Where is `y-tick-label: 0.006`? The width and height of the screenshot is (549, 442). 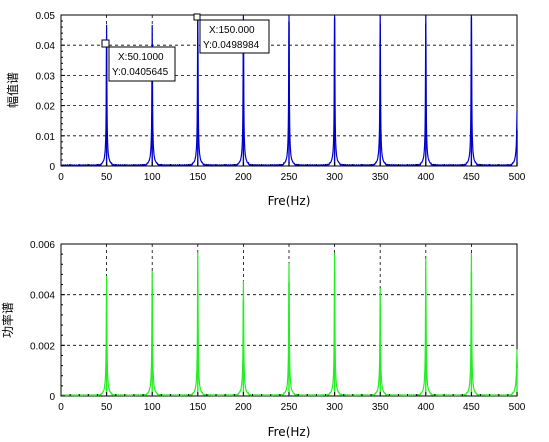
y-tick-label: 0.006 is located at coordinates (42, 245).